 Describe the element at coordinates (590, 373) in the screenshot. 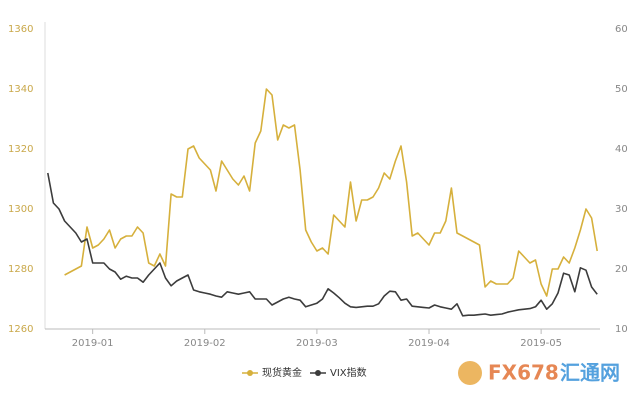

I see `watermark-name: 汇通网` at that location.